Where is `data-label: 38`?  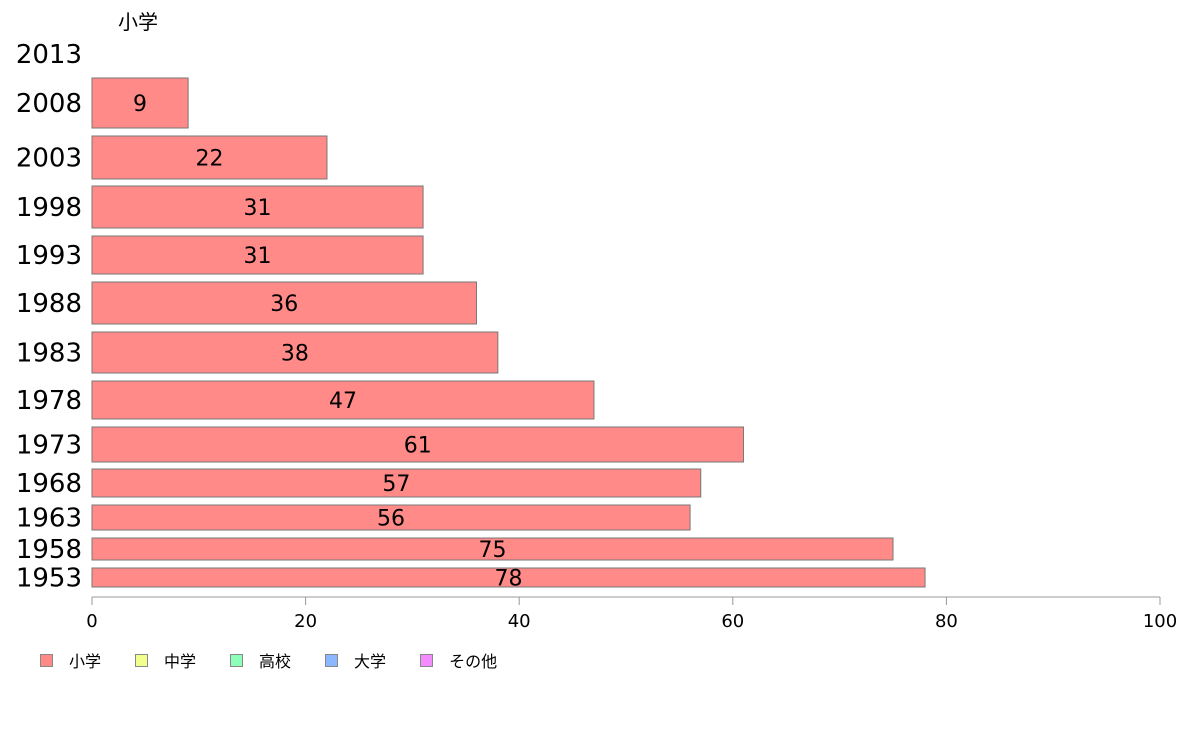 data-label: 38 is located at coordinates (295, 354).